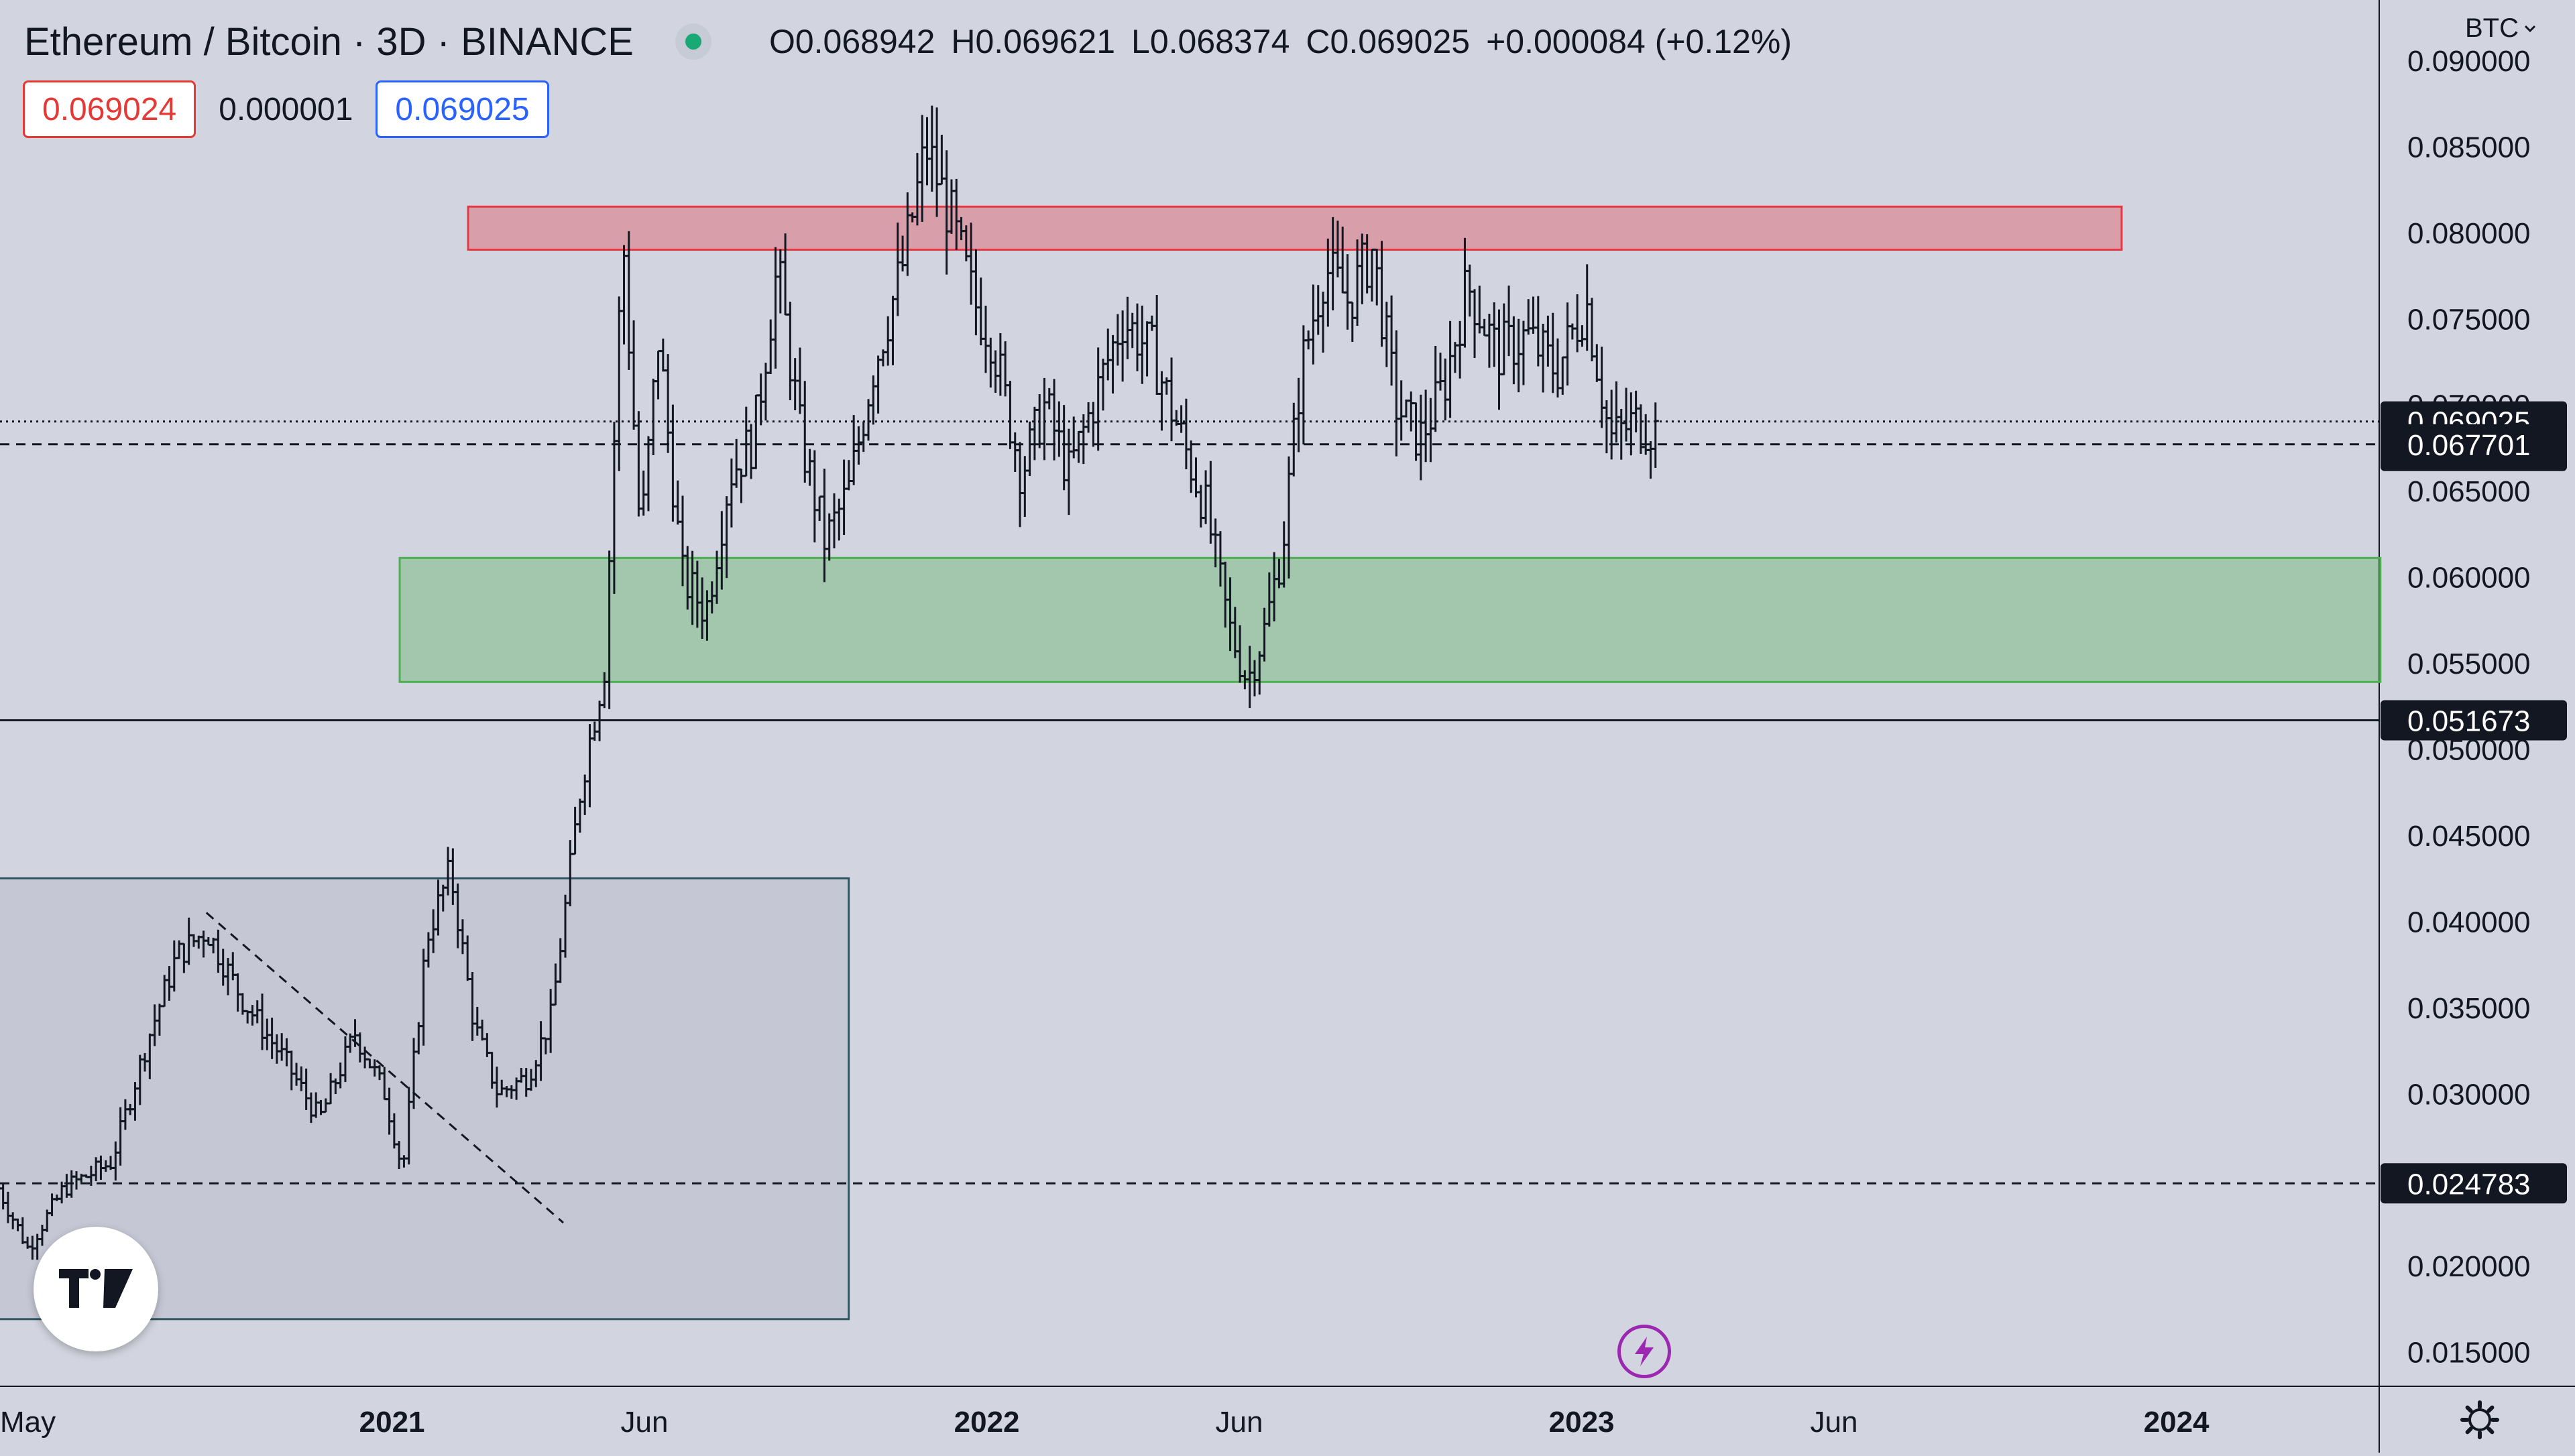  Describe the element at coordinates (2469, 319) in the screenshot. I see `y-tick-label: 0.075000` at that location.